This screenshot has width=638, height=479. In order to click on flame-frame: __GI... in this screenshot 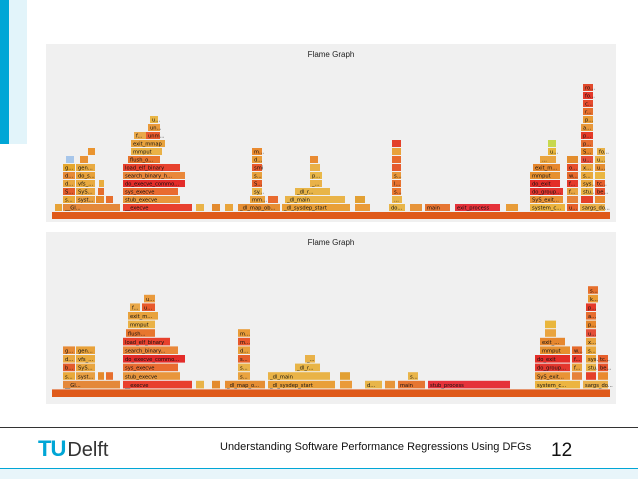, I will do `click(91, 384)`.